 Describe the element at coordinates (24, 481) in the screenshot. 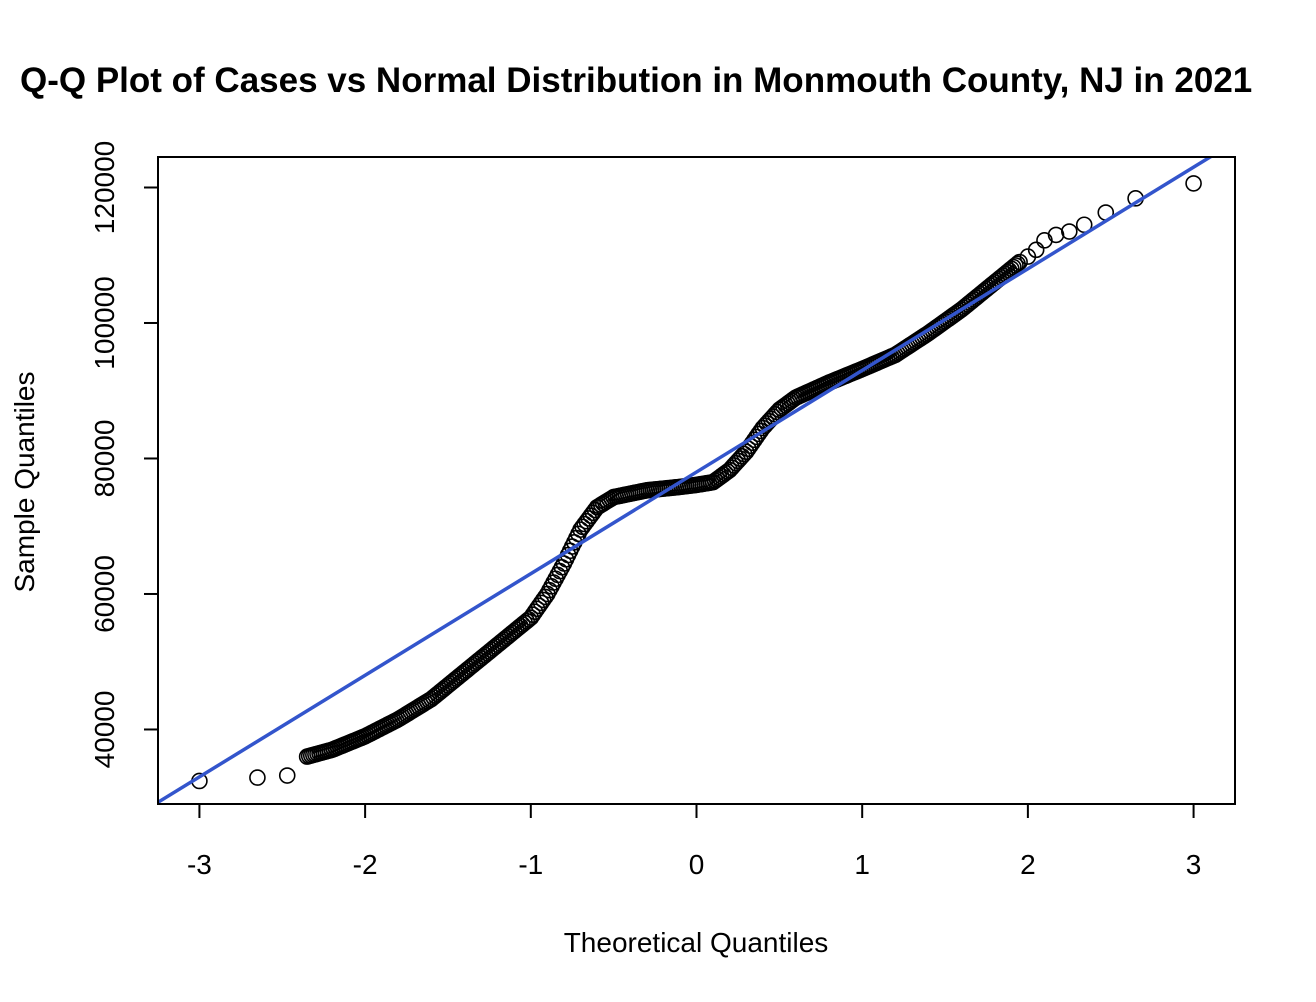

I see `y-axis-title: Sample Quantiles` at that location.